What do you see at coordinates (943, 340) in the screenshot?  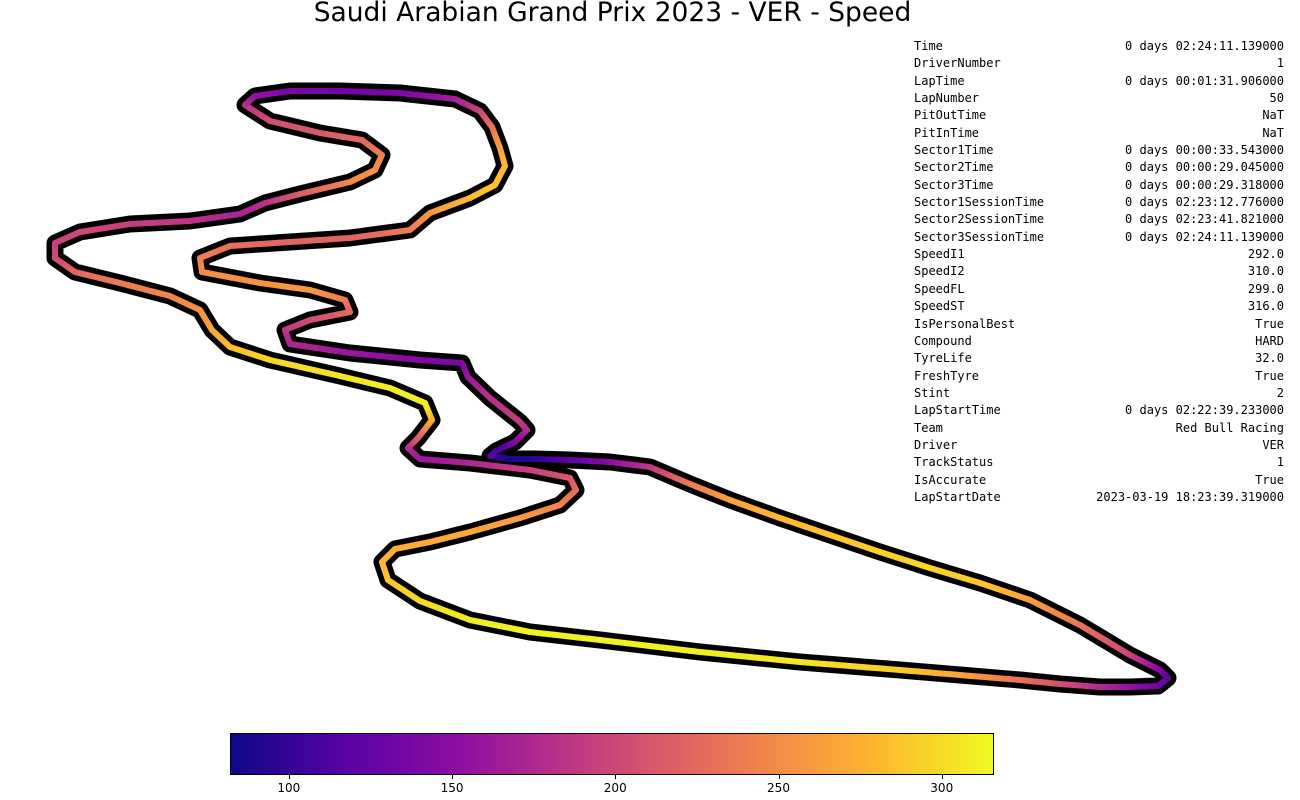 I see `info-key: Compound` at bounding box center [943, 340].